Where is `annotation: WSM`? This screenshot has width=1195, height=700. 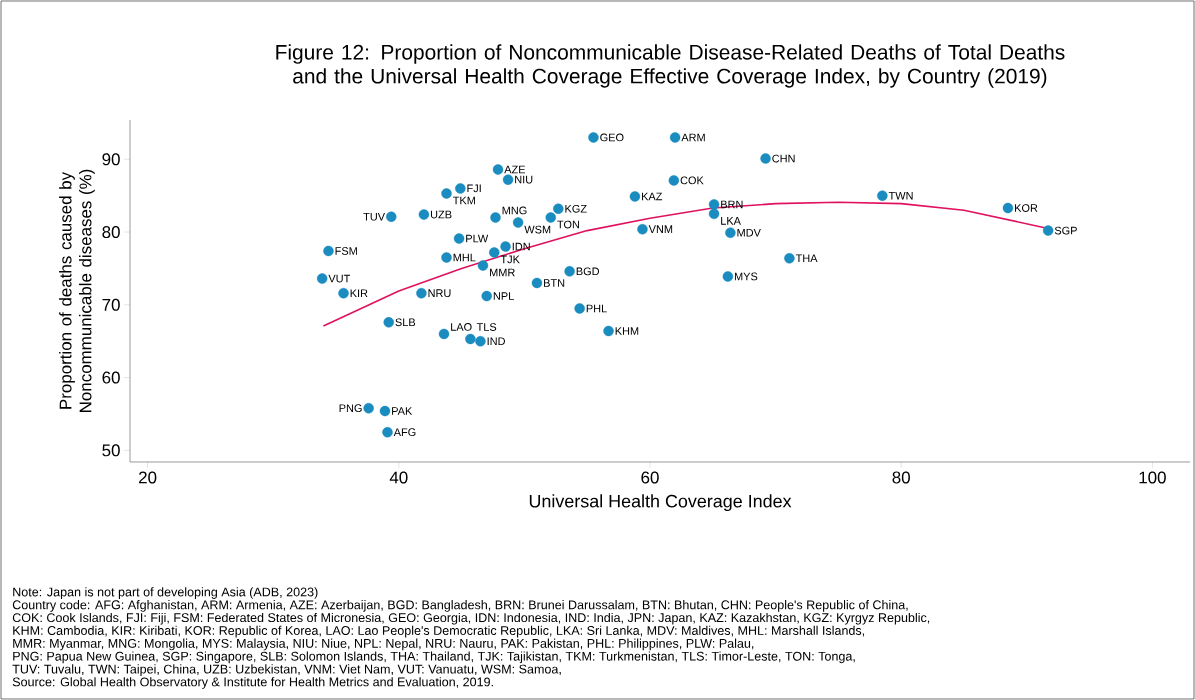
annotation: WSM is located at coordinates (537, 229).